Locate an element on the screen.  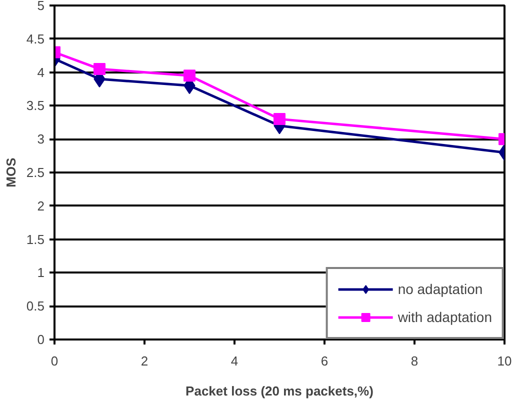
y-tick-label: 2.5 is located at coordinates (35, 172).